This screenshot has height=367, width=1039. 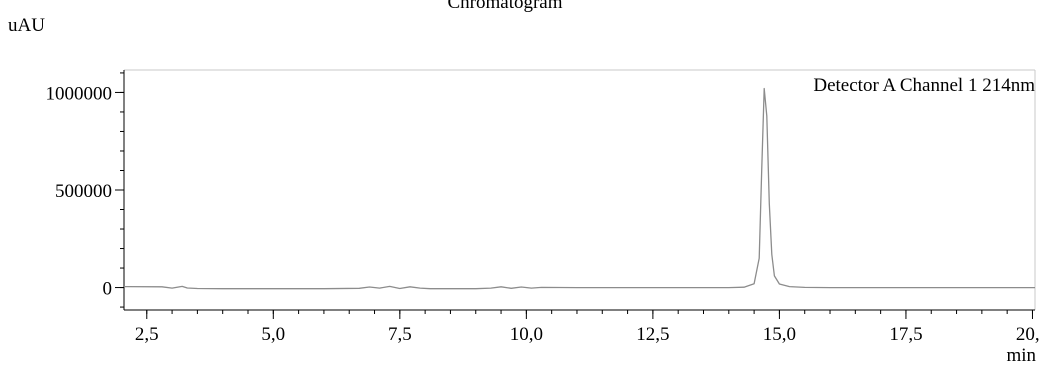 What do you see at coordinates (779, 334) in the screenshot?
I see `x-tick-label: 15,0` at bounding box center [779, 334].